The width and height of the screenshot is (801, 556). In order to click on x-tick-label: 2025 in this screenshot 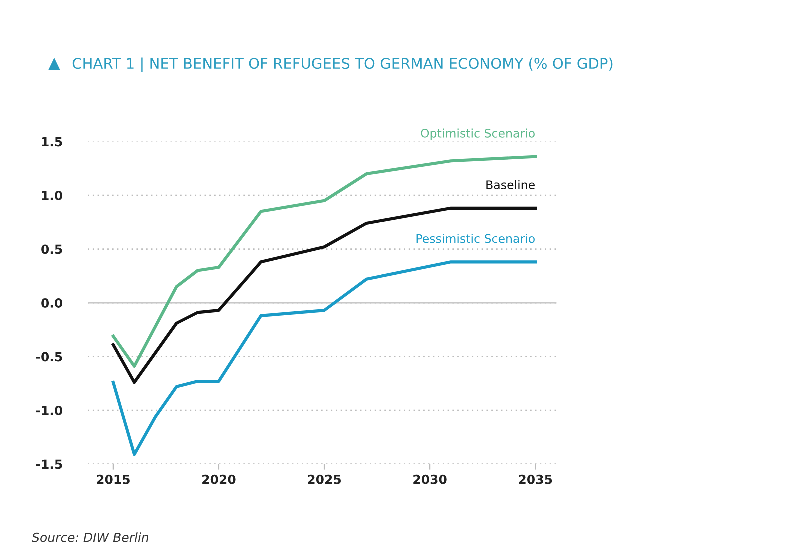, I will do `click(325, 479)`.